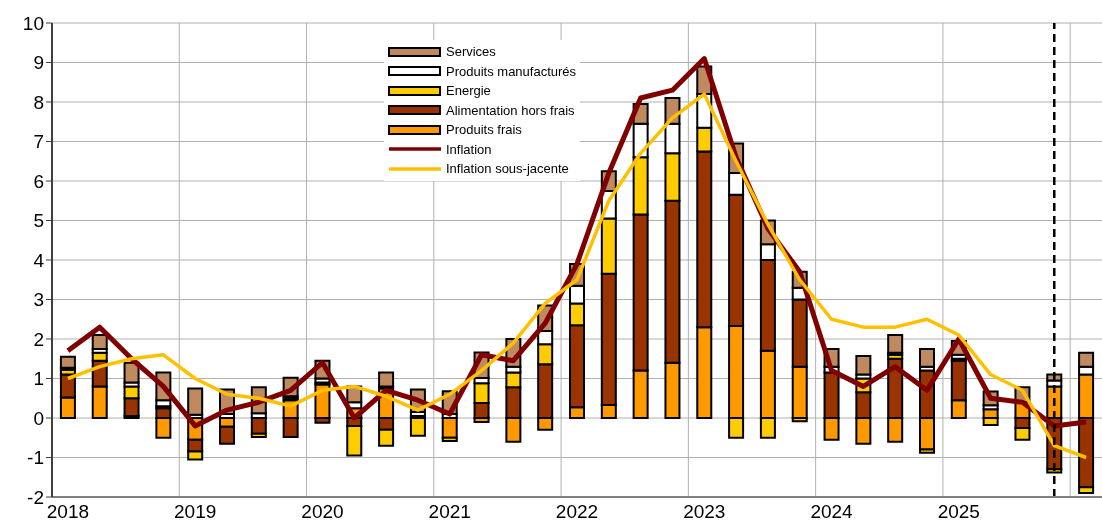 The image size is (1102, 529). Describe the element at coordinates (484, 130) in the screenshot. I see `legend-label: Produits frais` at that location.